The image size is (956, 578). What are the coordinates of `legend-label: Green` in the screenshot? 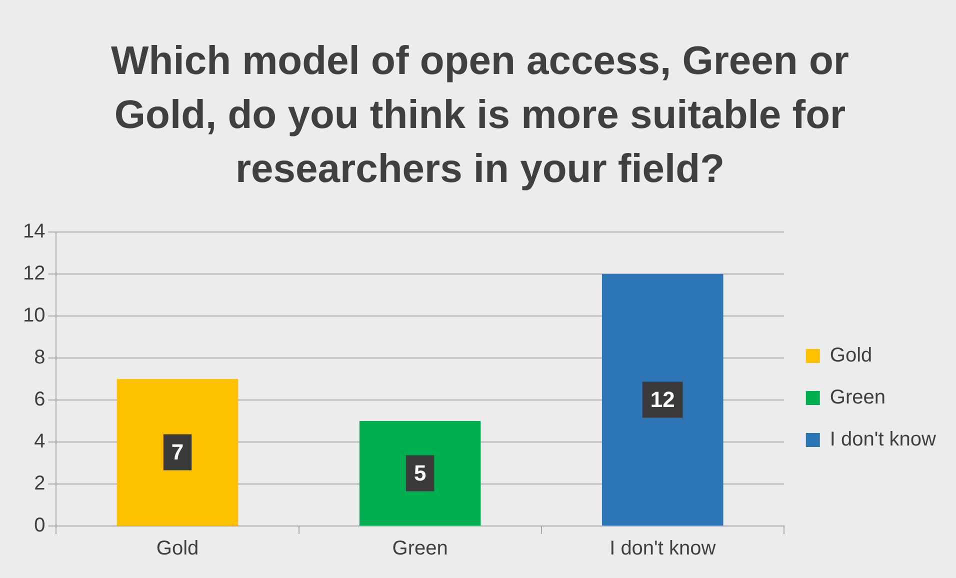 It's located at (858, 397).